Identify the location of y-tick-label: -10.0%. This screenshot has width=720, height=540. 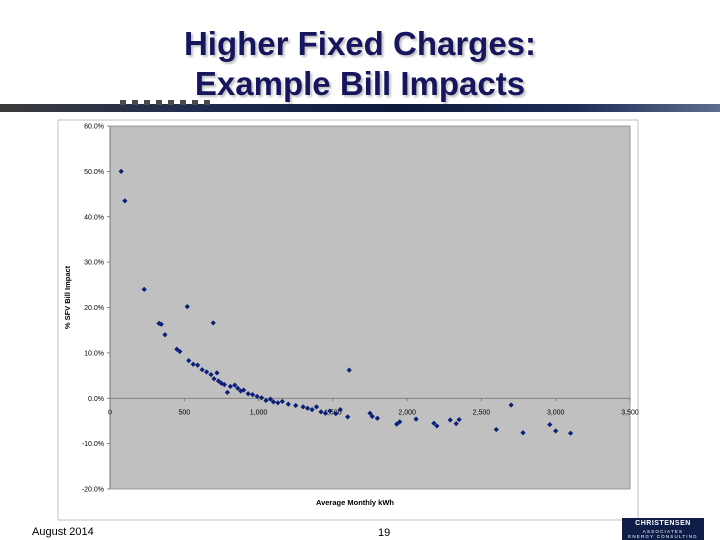
(93, 444).